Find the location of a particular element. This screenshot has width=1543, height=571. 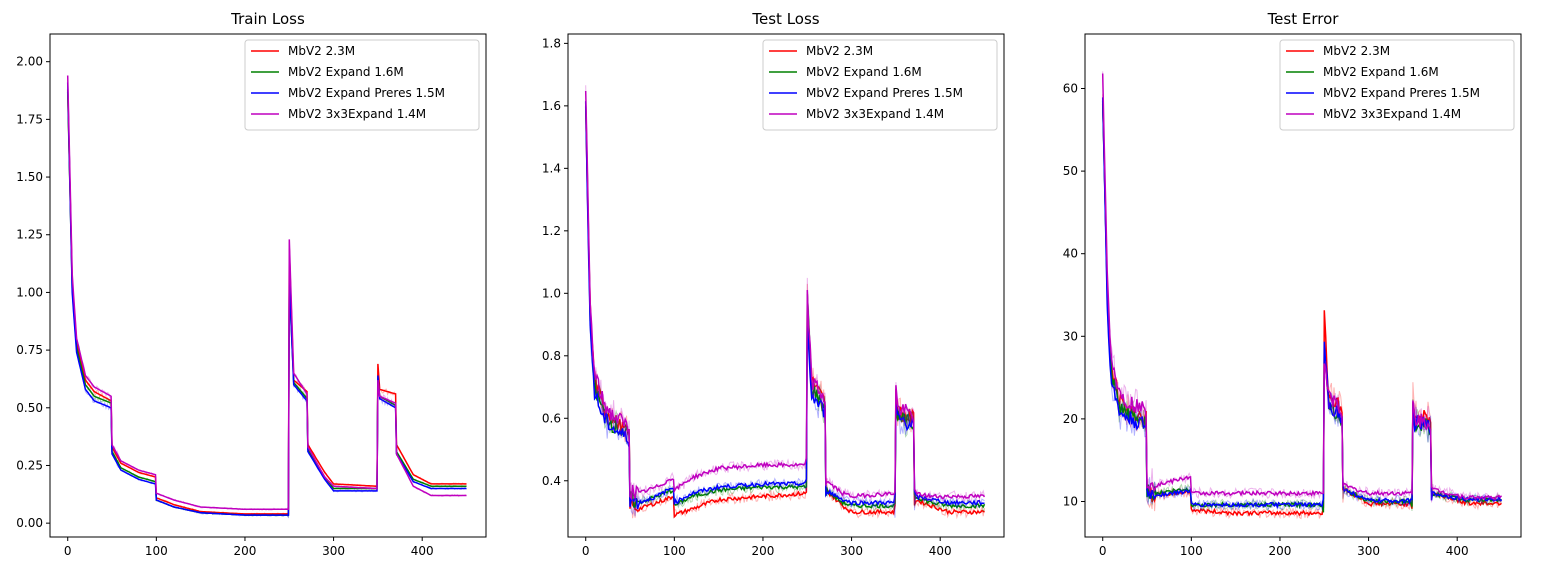

y-tick-label: 0.4 is located at coordinates (551, 481).